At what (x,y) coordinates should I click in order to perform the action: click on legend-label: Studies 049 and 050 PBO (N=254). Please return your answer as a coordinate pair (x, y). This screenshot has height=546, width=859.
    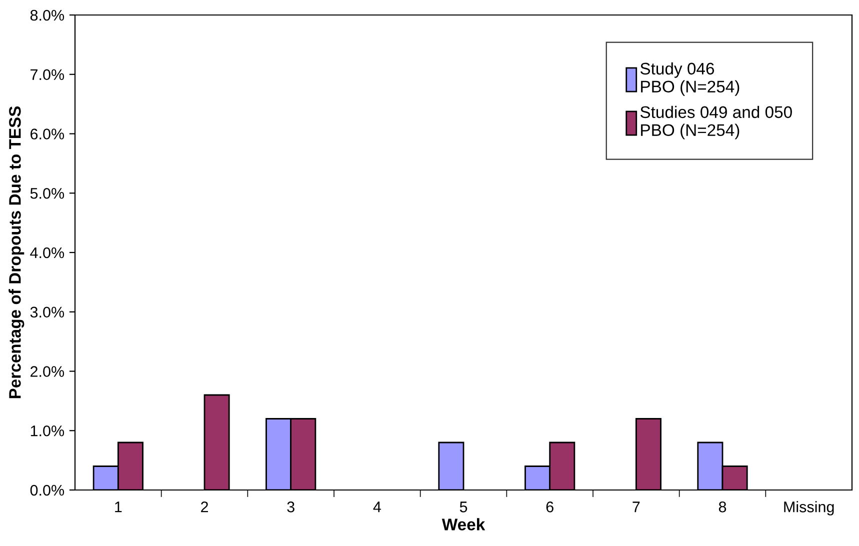
    Looking at the image, I should click on (716, 123).